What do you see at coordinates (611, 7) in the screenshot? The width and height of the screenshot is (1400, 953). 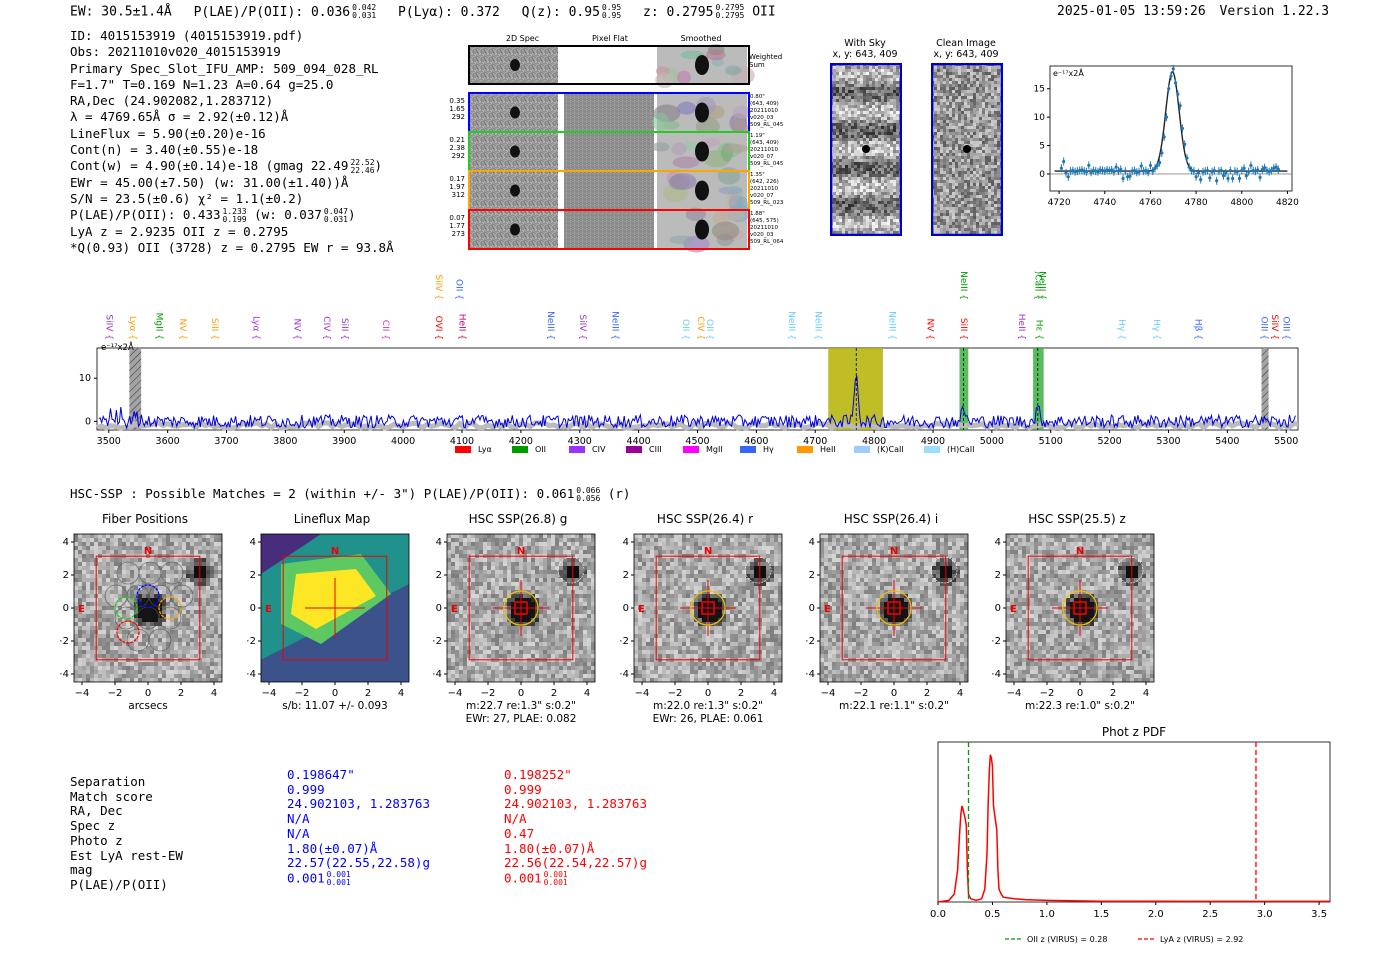 I see `qz-upper: 0.95` at bounding box center [611, 7].